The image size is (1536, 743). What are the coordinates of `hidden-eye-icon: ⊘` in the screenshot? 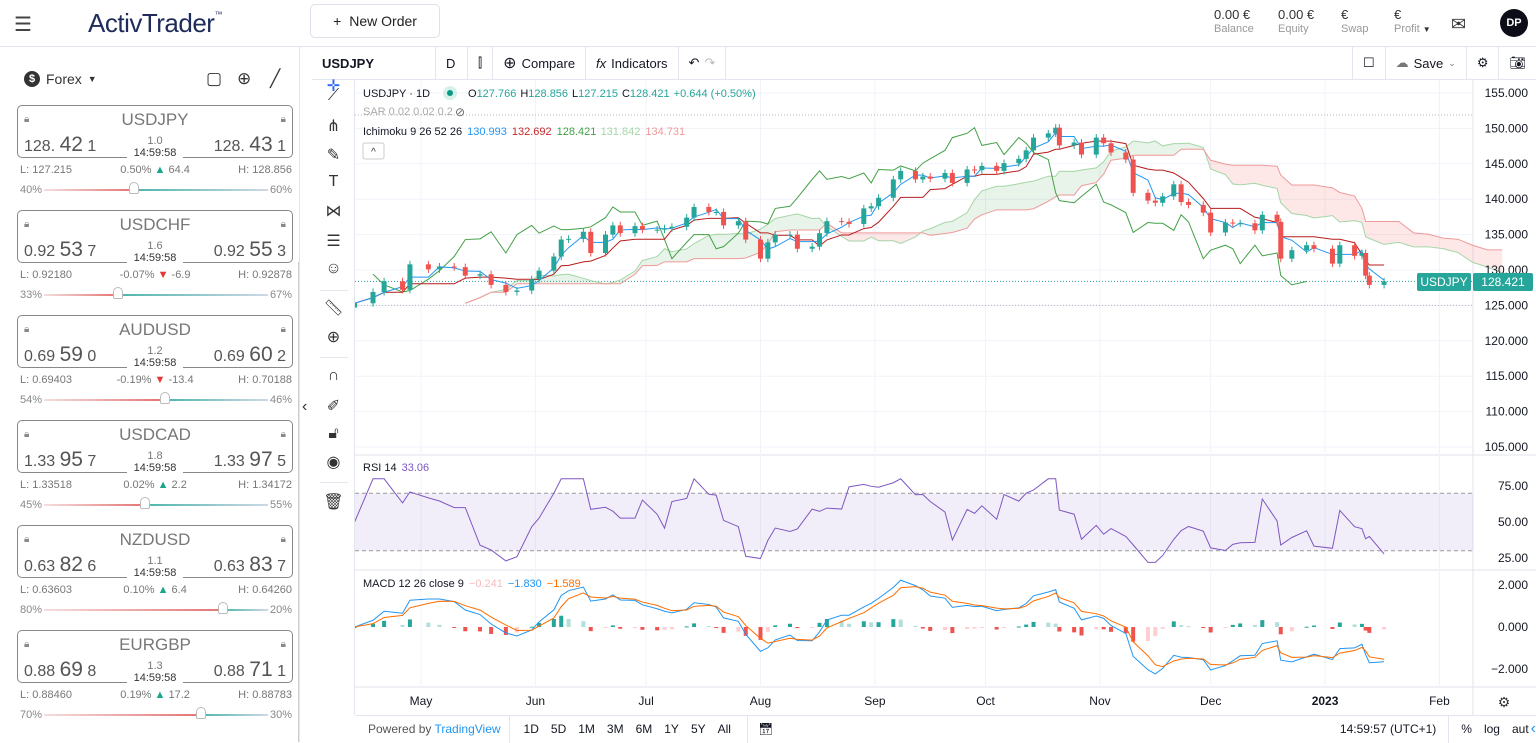 It's located at (460, 112).